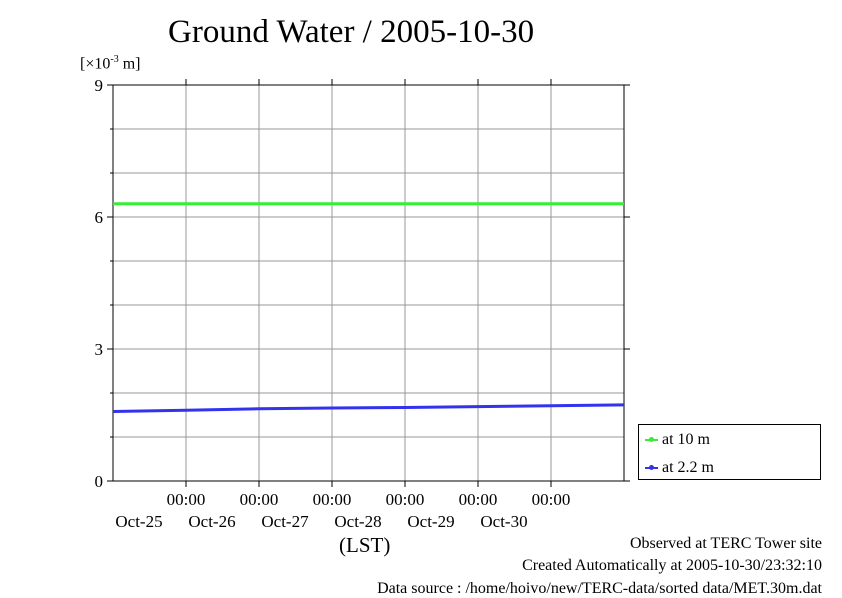 This screenshot has width=842, height=598. Describe the element at coordinates (285, 521) in the screenshot. I see `x-tick-date-2: Oct-27` at that location.